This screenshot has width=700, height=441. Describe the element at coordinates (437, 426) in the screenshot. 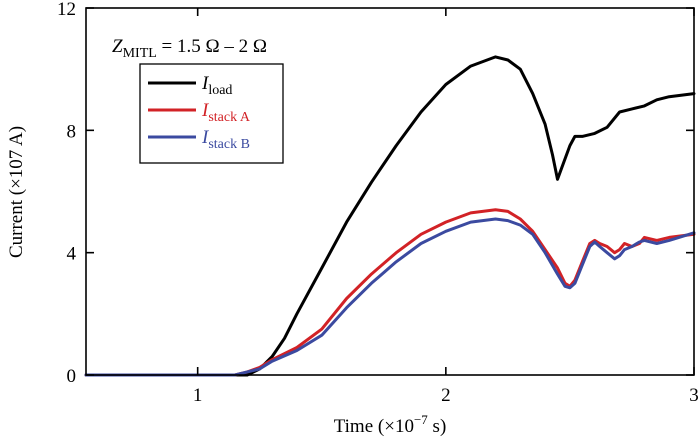

I see `x-axis-label-tail: s)` at that location.